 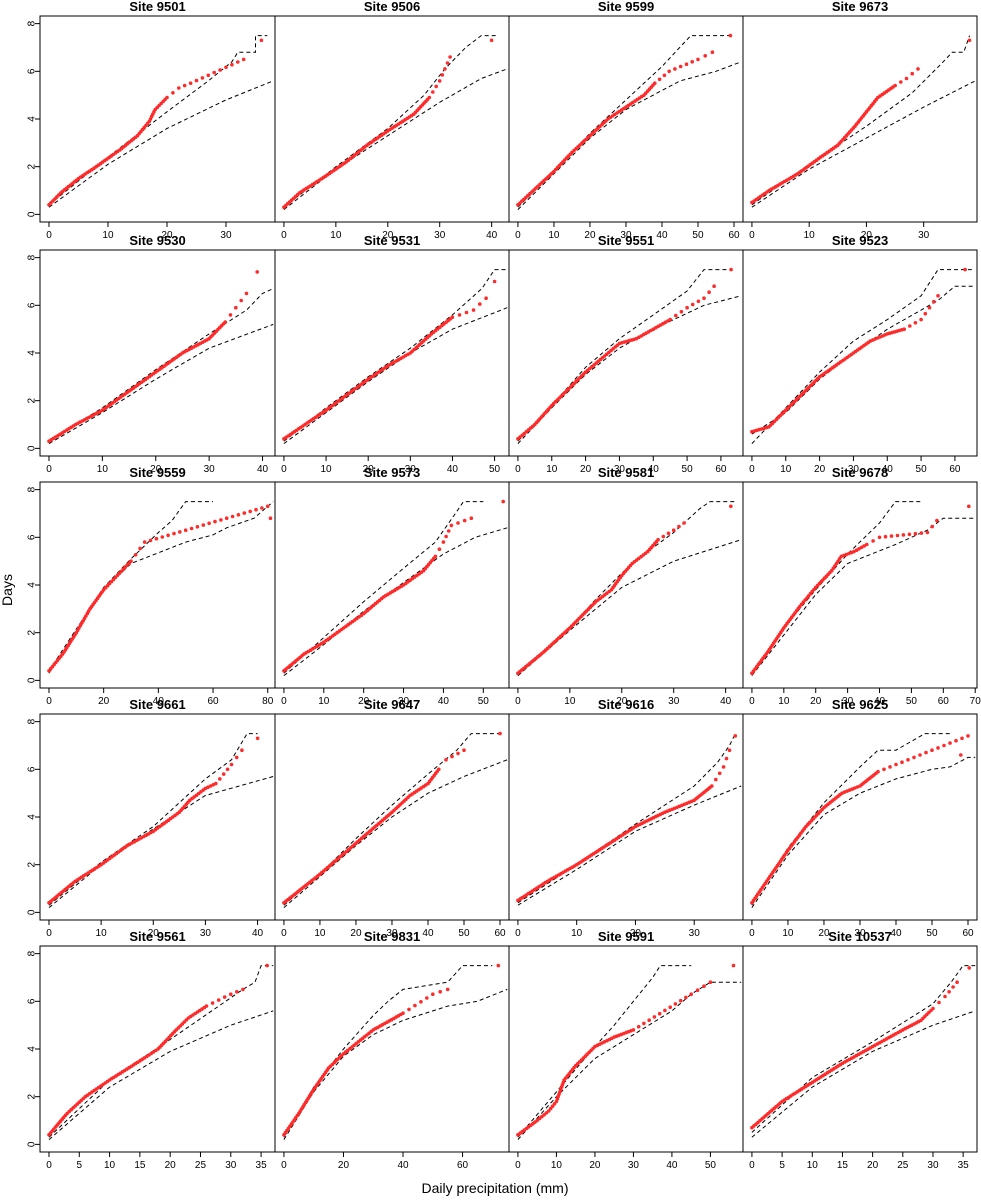 I want to click on panel-title: Site 9616, so click(x=626, y=704).